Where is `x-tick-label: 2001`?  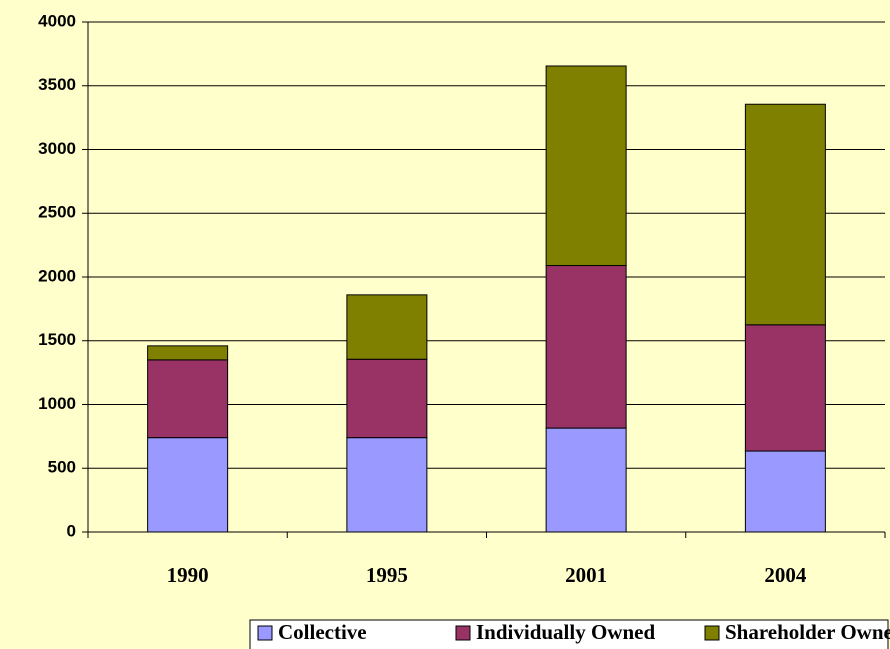 x-tick-label: 2001 is located at coordinates (586, 575).